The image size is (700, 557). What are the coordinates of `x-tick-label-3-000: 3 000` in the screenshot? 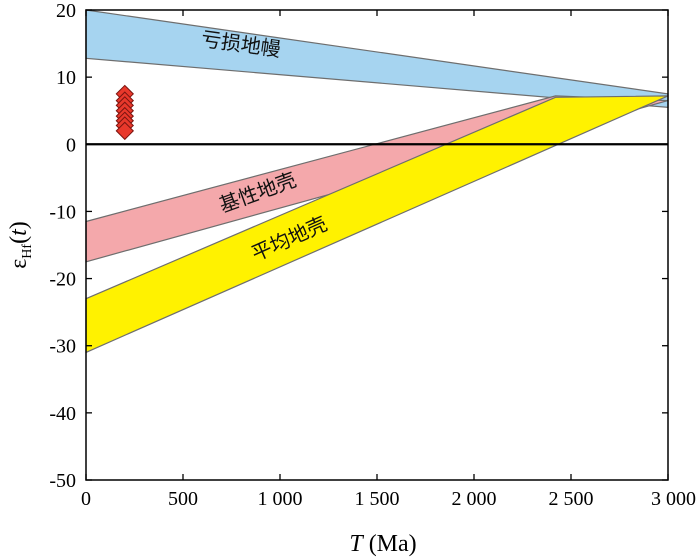 It's located at (673, 499).